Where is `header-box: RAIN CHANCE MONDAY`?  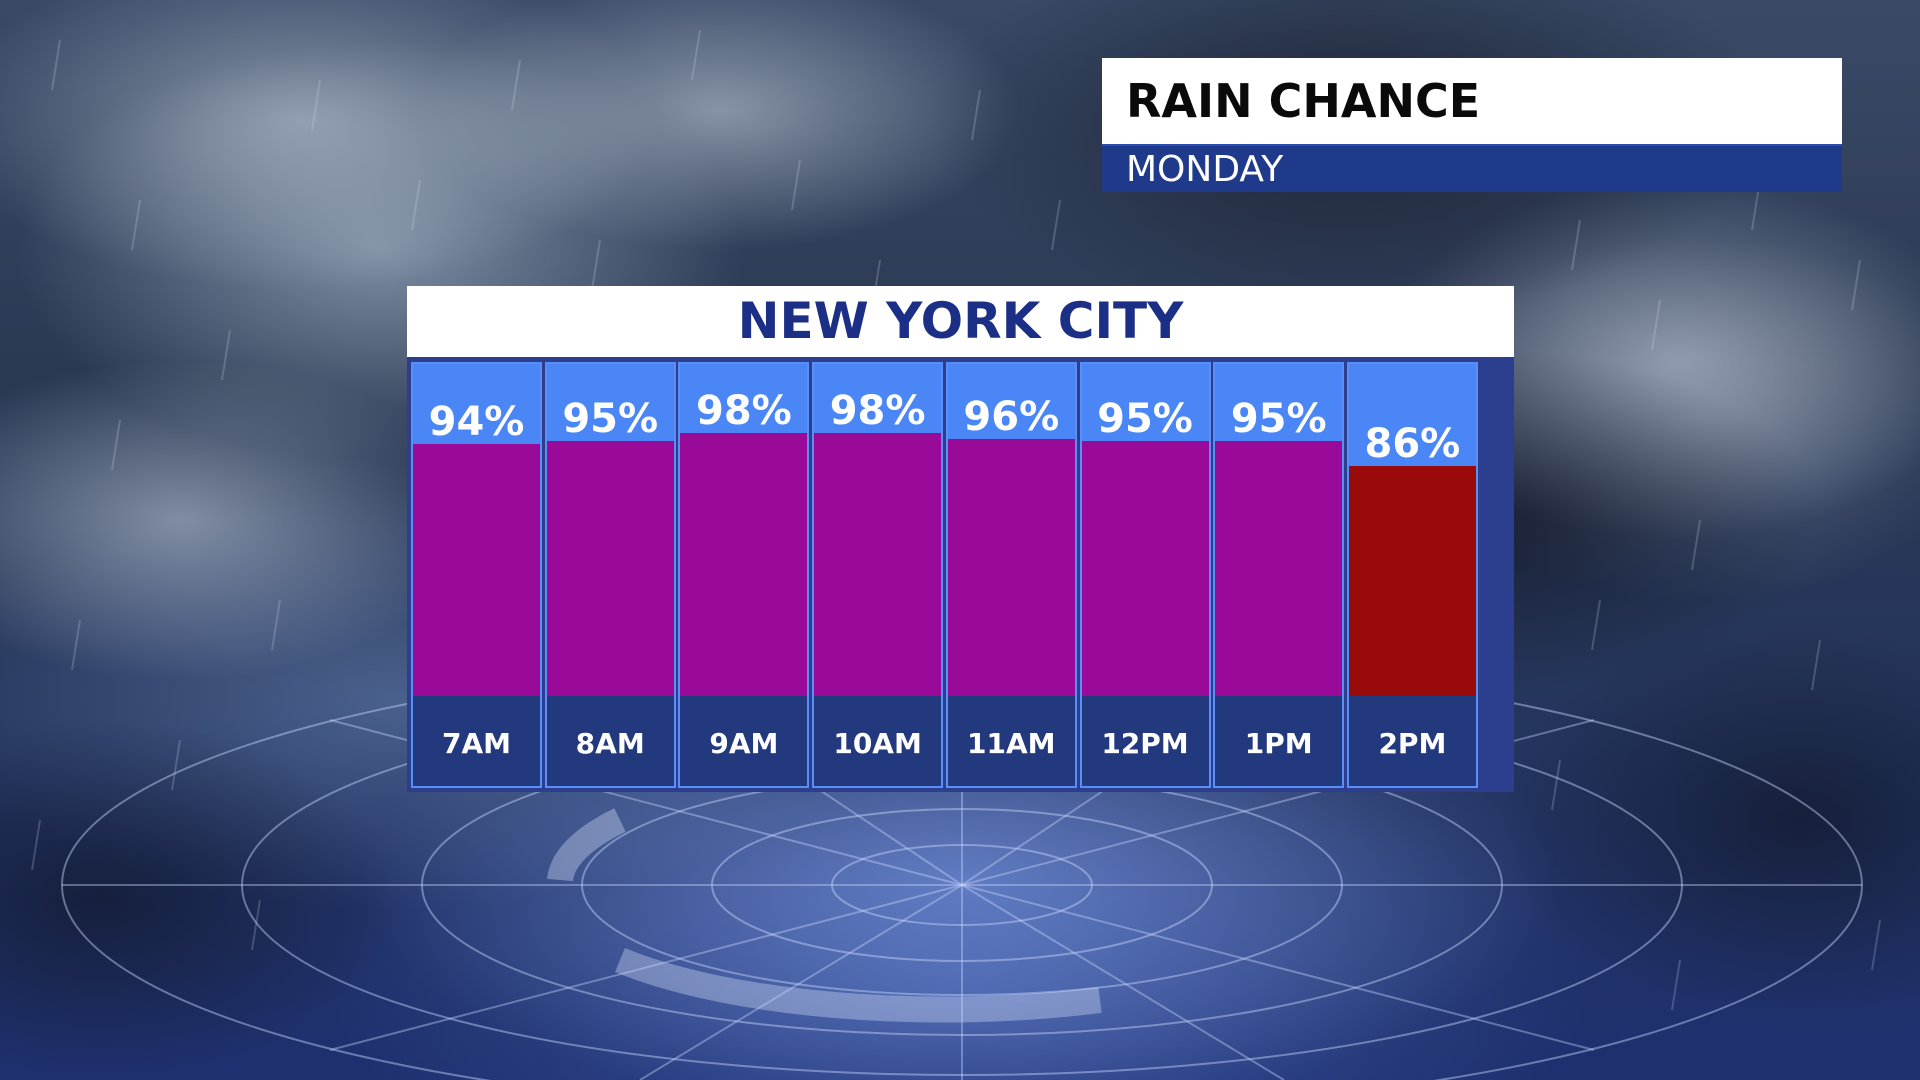 header-box: RAIN CHANCE MONDAY is located at coordinates (1472, 125).